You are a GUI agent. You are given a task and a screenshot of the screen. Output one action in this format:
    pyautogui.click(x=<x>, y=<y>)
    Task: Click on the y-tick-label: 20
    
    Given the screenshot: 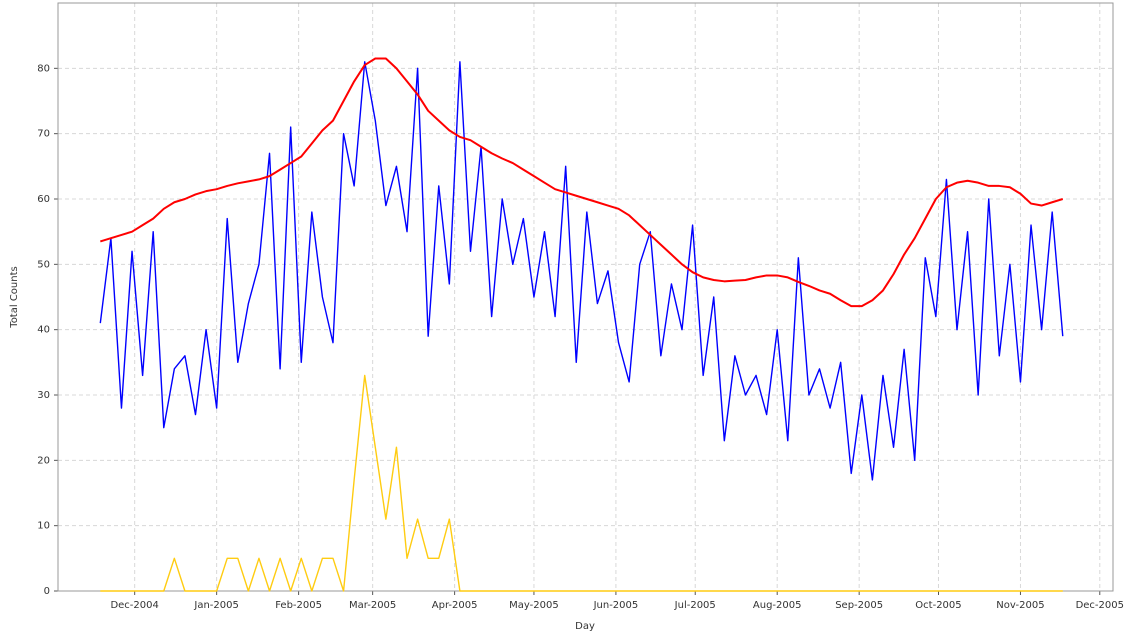 What is the action you would take?
    pyautogui.click(x=43, y=460)
    